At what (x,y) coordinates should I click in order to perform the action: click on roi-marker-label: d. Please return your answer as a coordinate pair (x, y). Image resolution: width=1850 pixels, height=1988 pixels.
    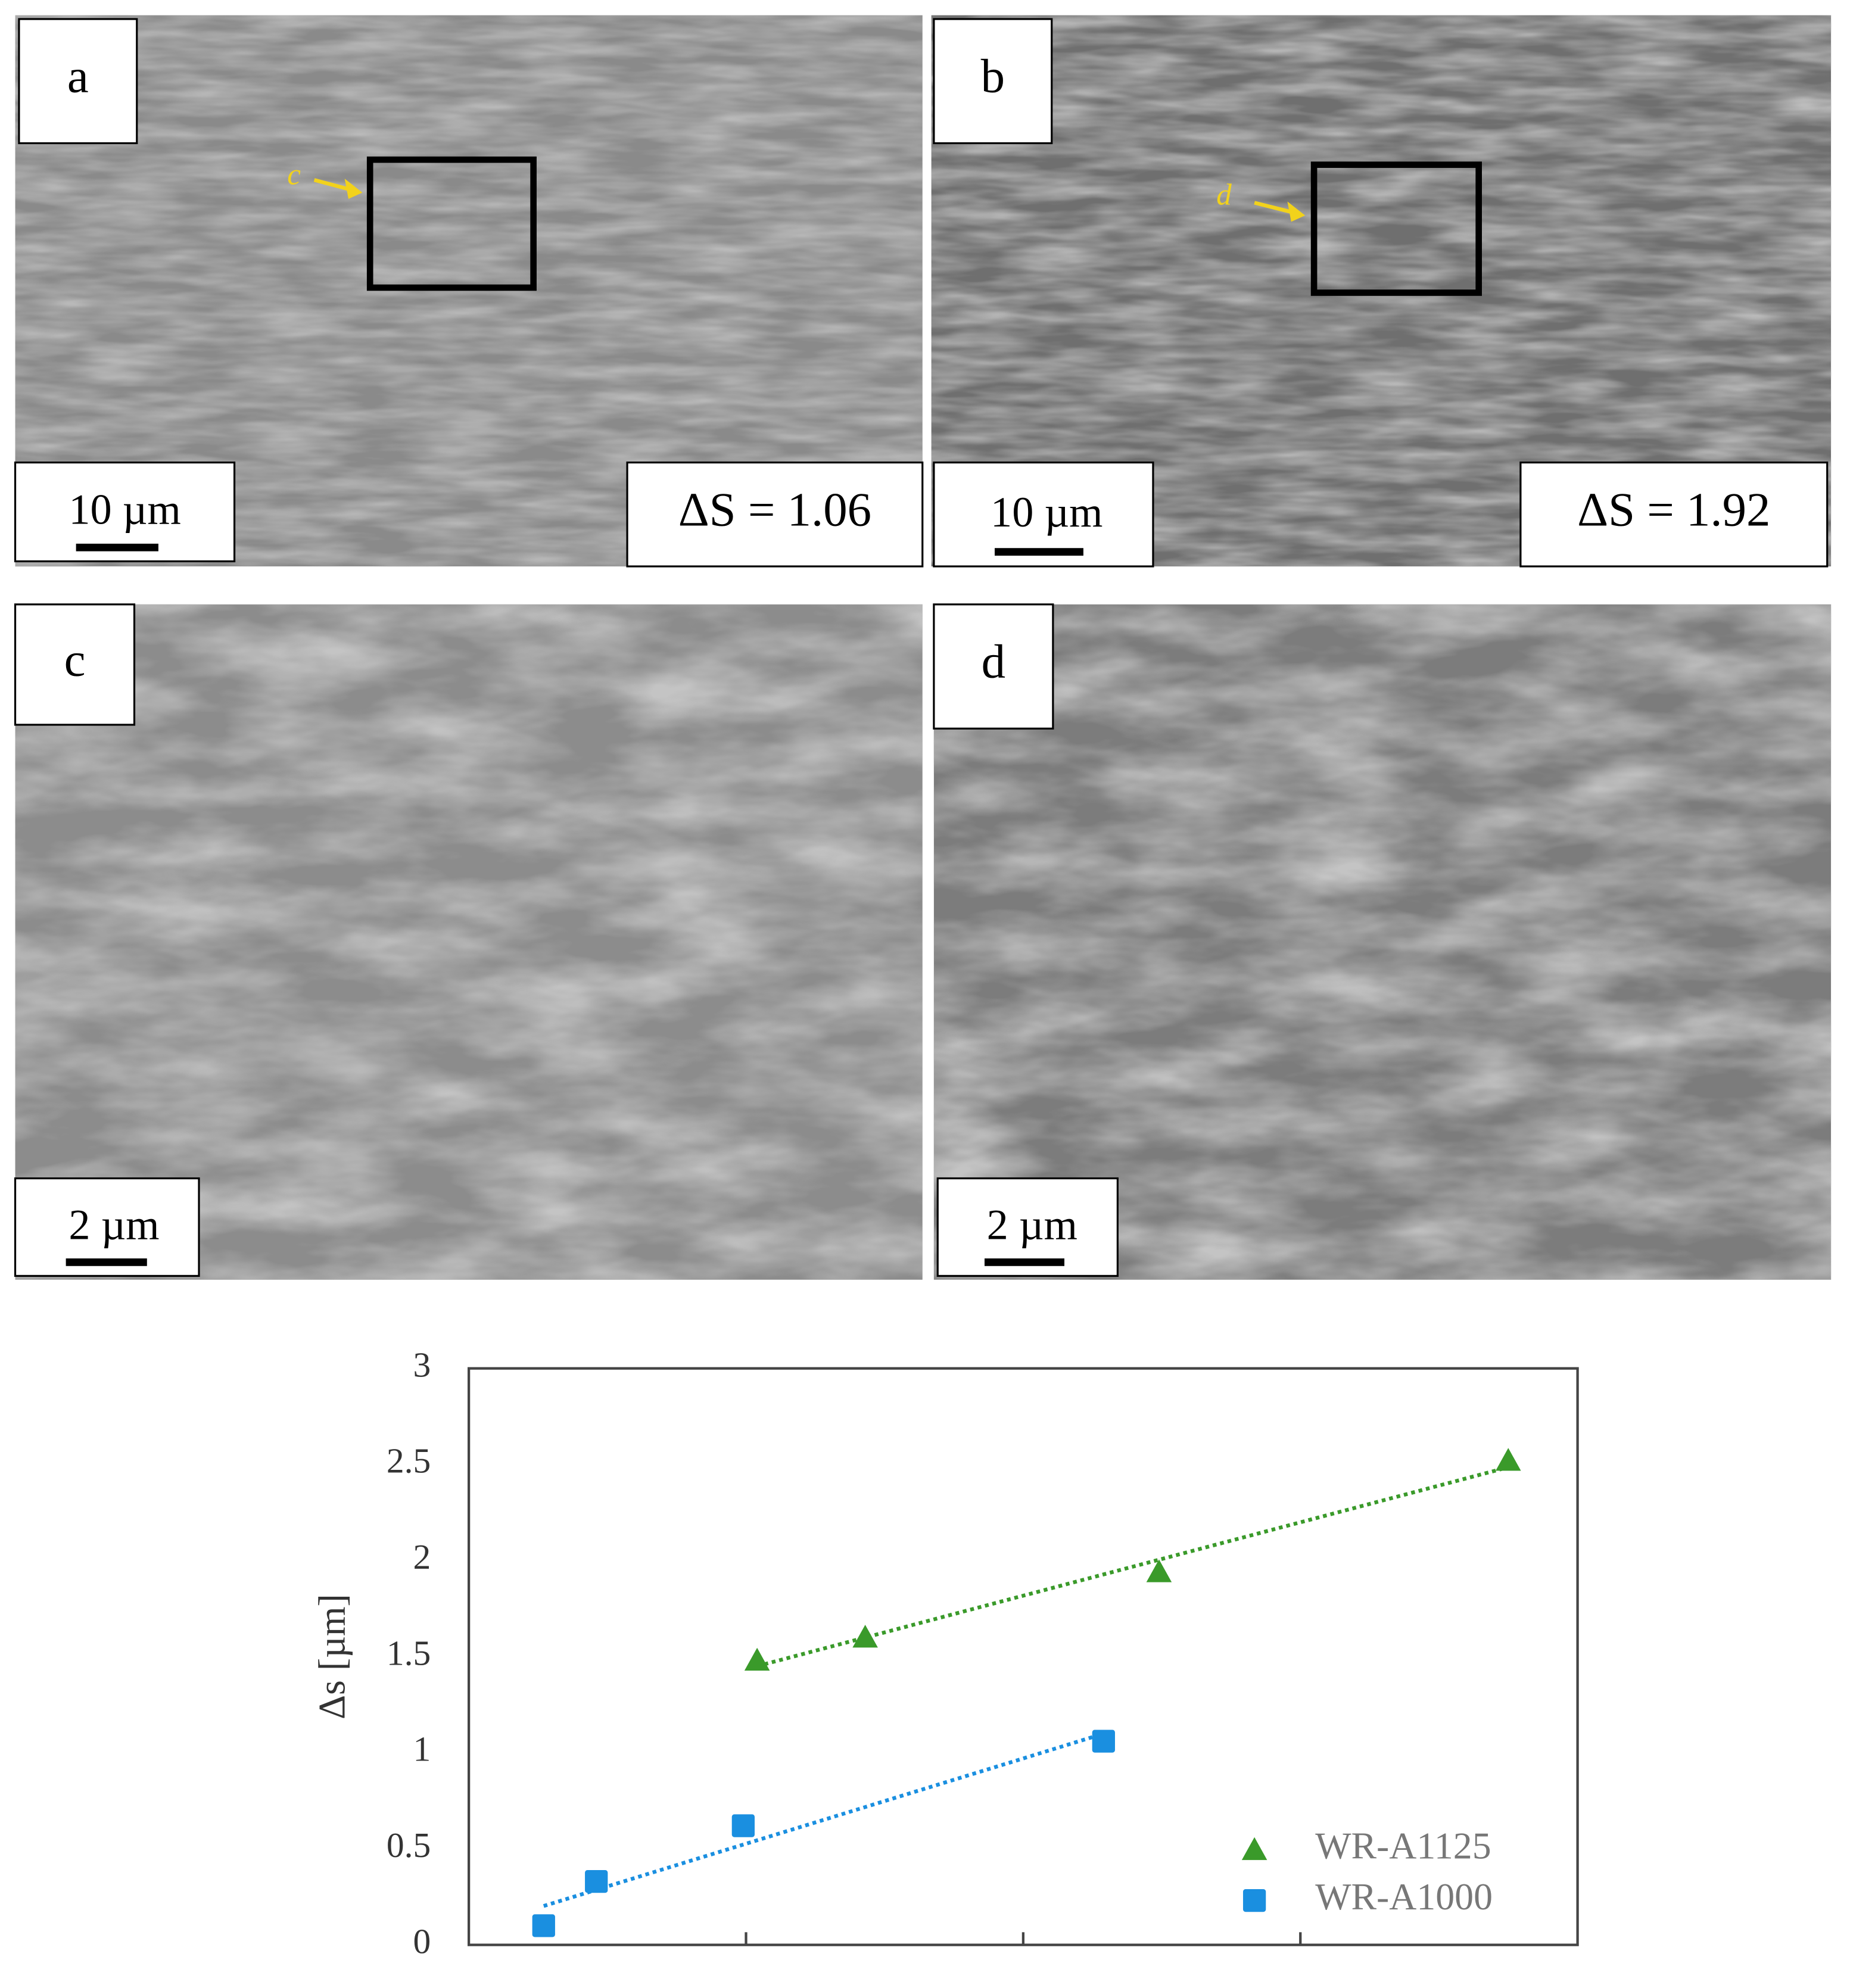
    Looking at the image, I should click on (1224, 195).